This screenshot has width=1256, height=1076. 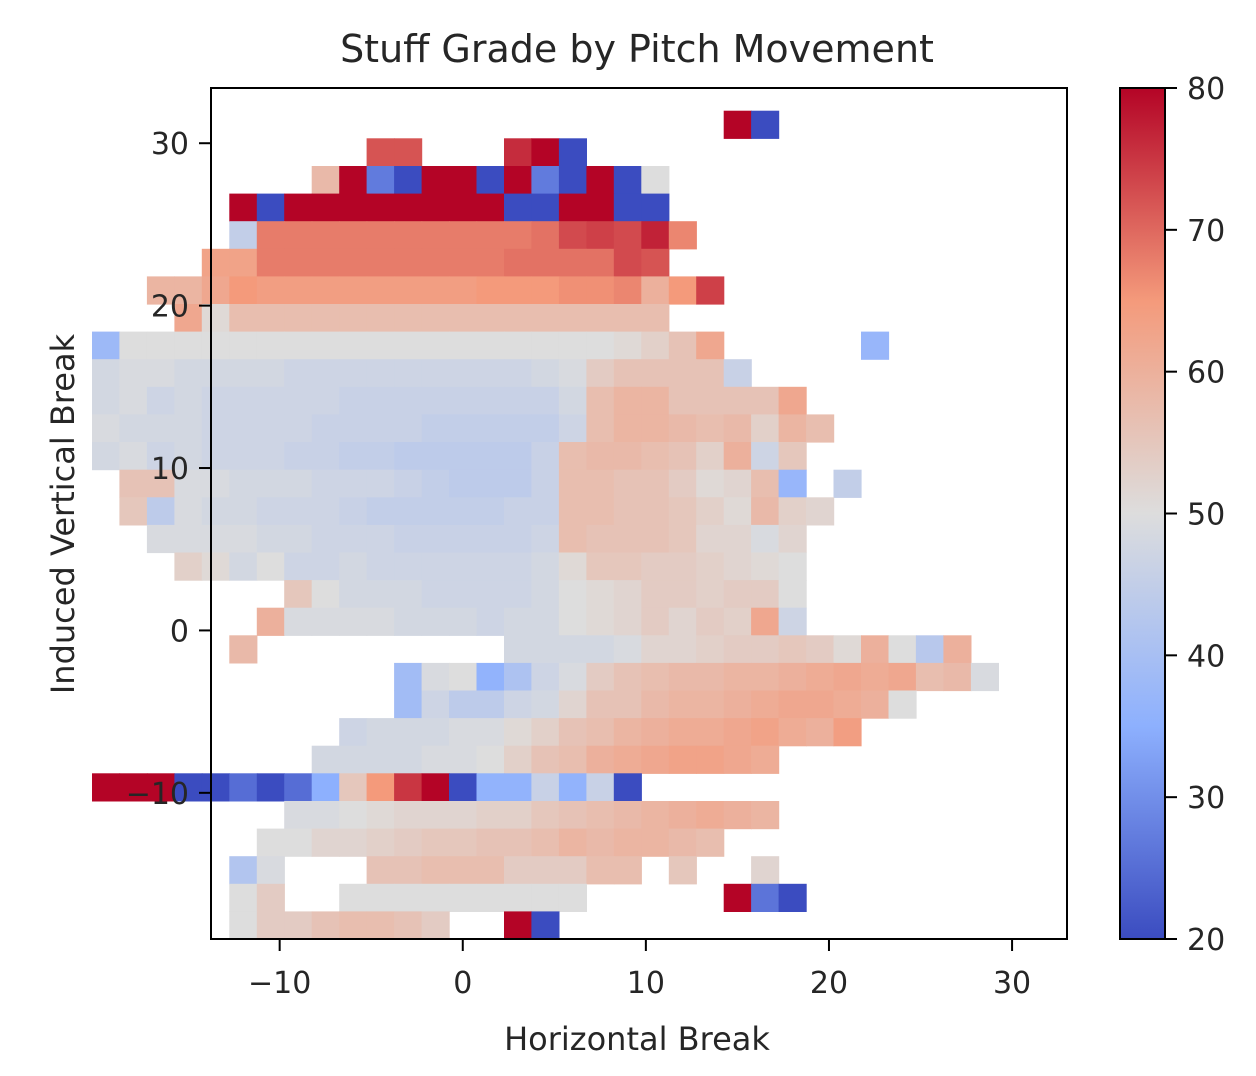 What do you see at coordinates (1206, 656) in the screenshot?
I see `colorbar-tick-label: 40` at bounding box center [1206, 656].